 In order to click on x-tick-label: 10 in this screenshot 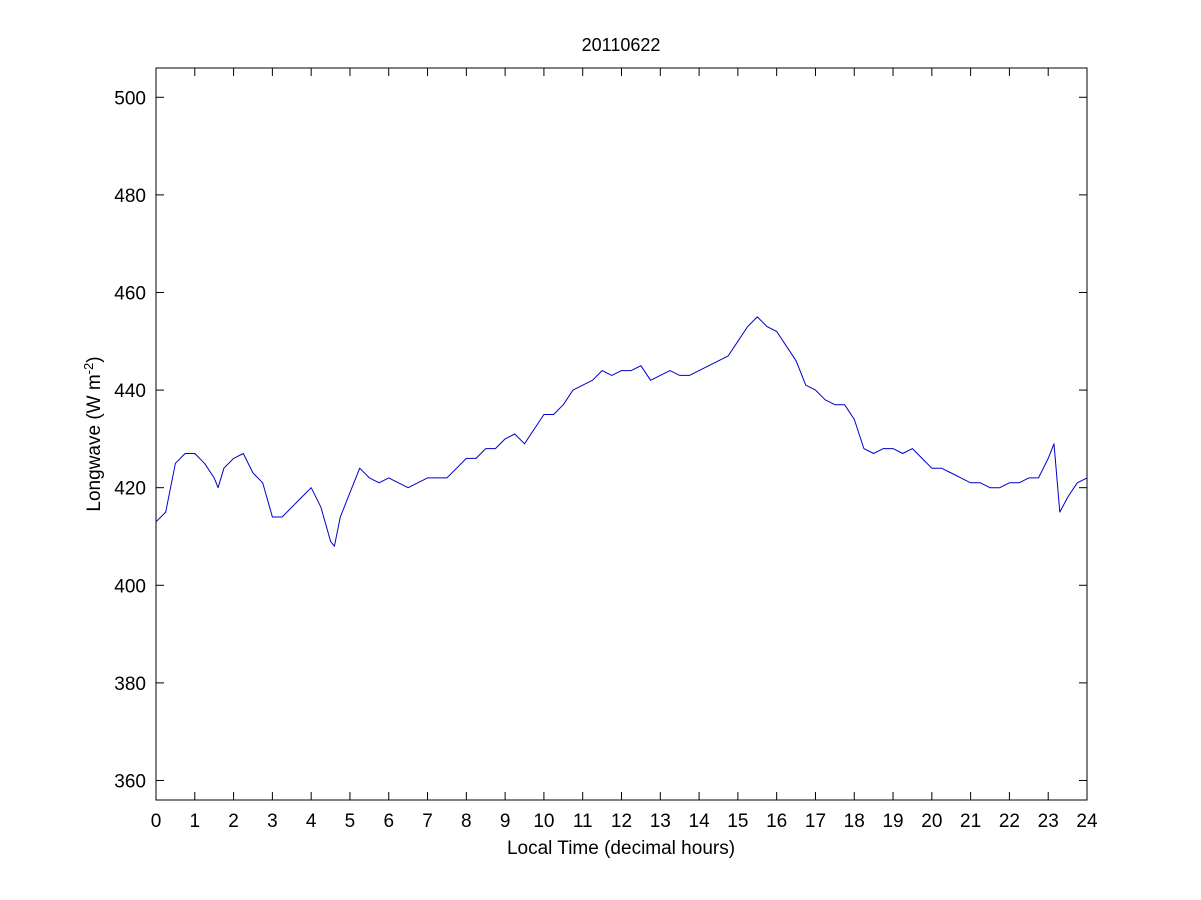, I will do `click(543, 821)`.